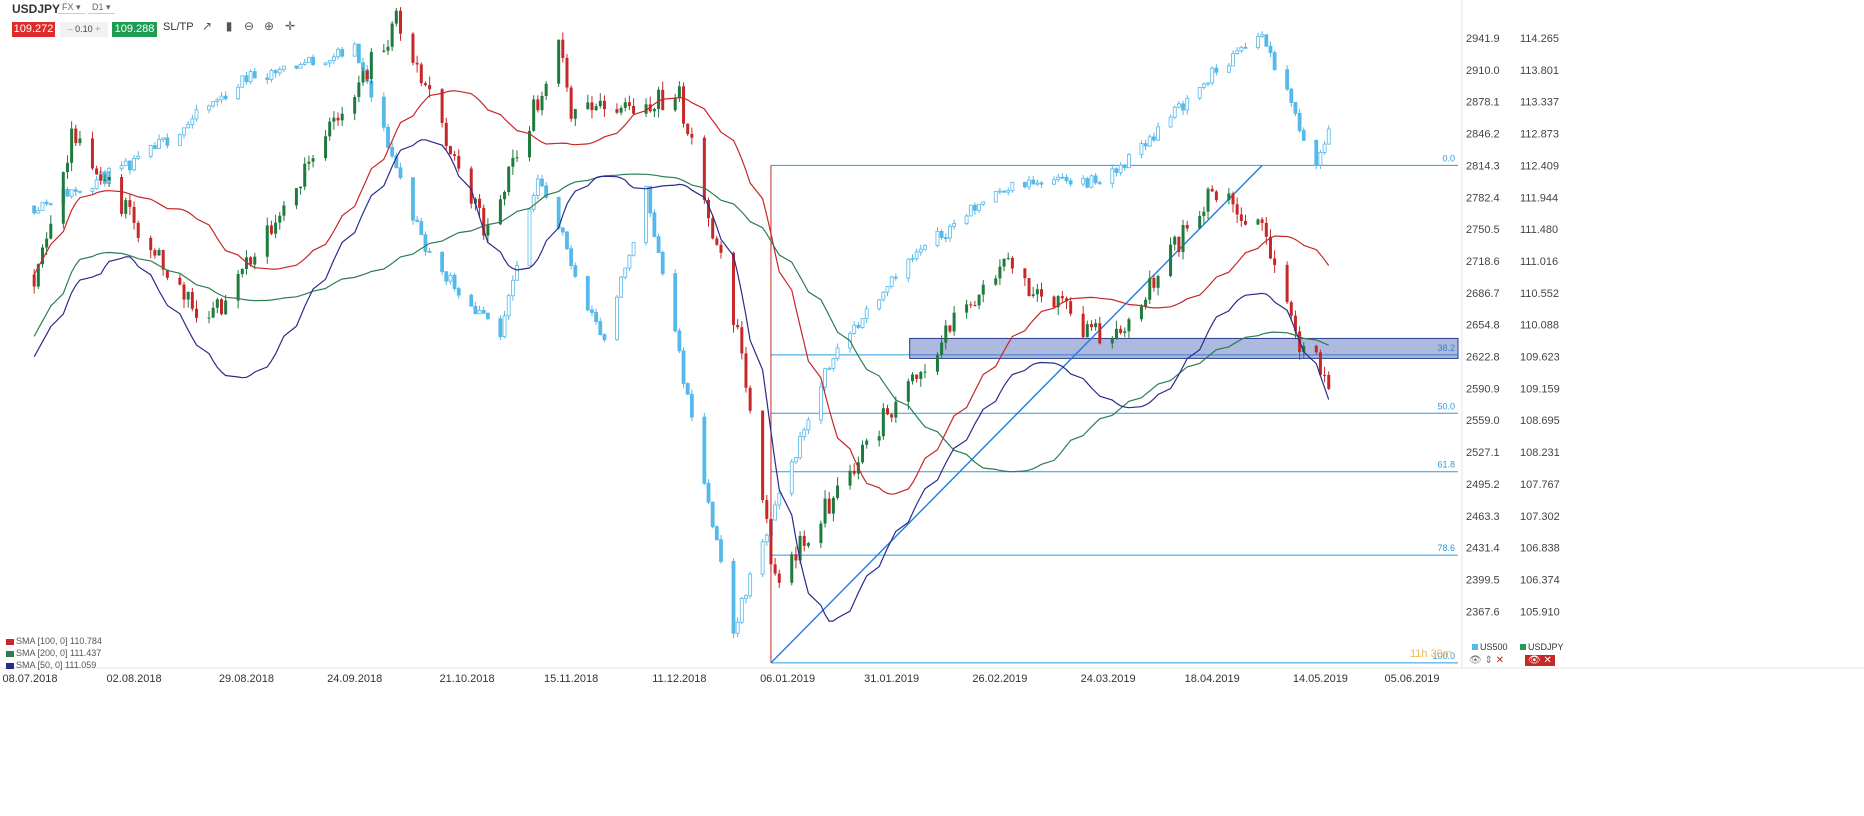 Image resolution: width=1864 pixels, height=816 pixels. Describe the element at coordinates (207, 26) in the screenshot. I see `line-chart-icon: ↗` at that location.